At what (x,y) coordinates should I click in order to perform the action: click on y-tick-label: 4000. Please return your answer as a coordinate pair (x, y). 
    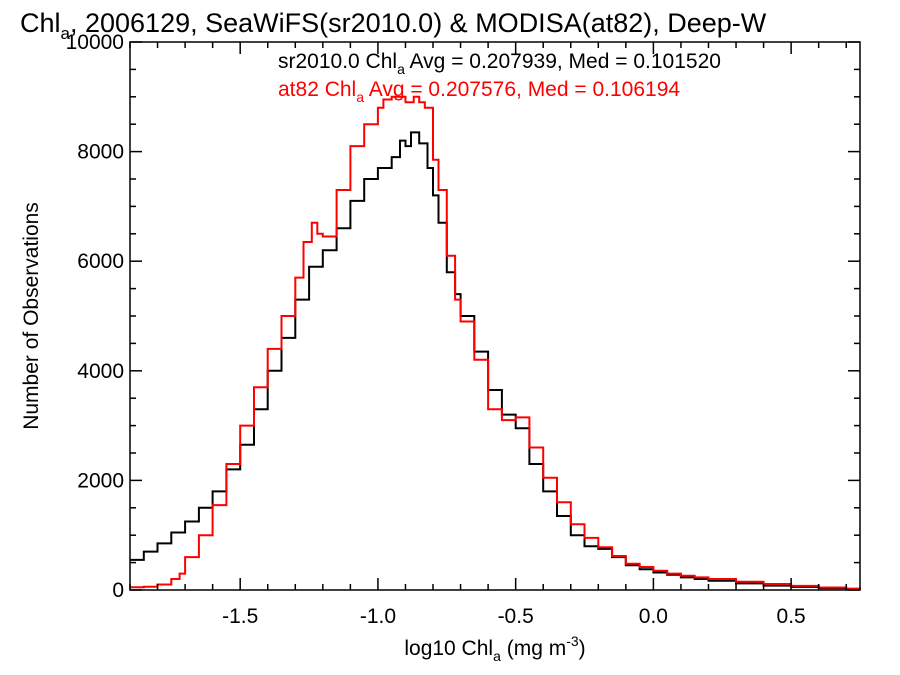
    Looking at the image, I should click on (100, 371).